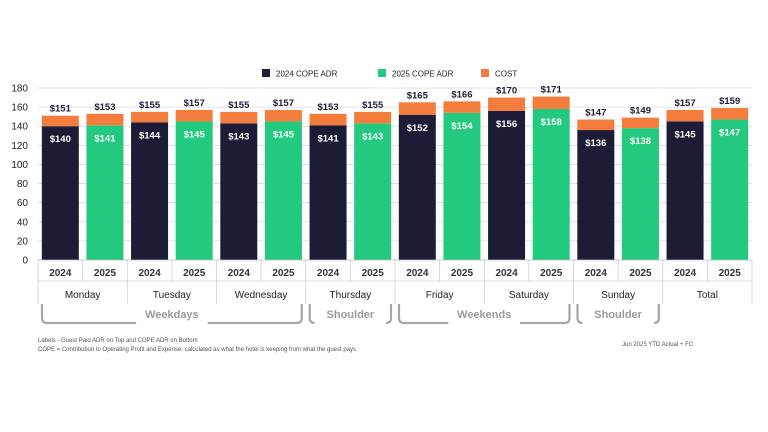 Image resolution: width=768 pixels, height=432 pixels. Describe the element at coordinates (658, 345) in the screenshot. I see `source-note: Jun 2025 YTD Actual + FC` at that location.